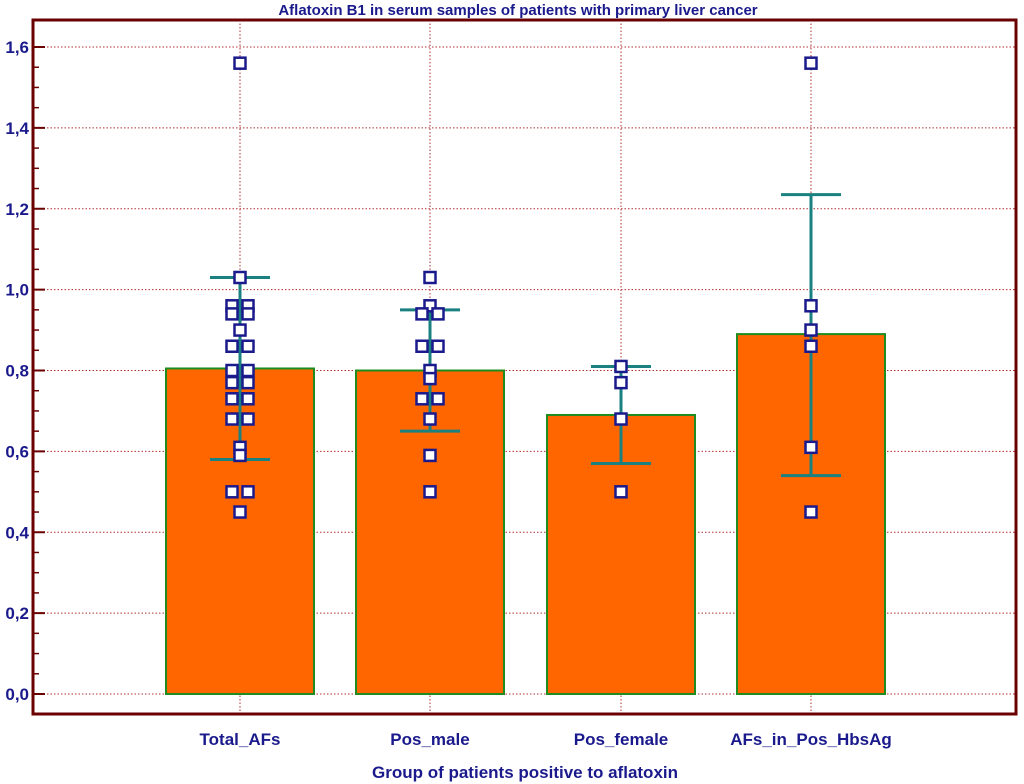 The image size is (1024, 784). I want to click on y-tick-label: 1,0, so click(17, 290).